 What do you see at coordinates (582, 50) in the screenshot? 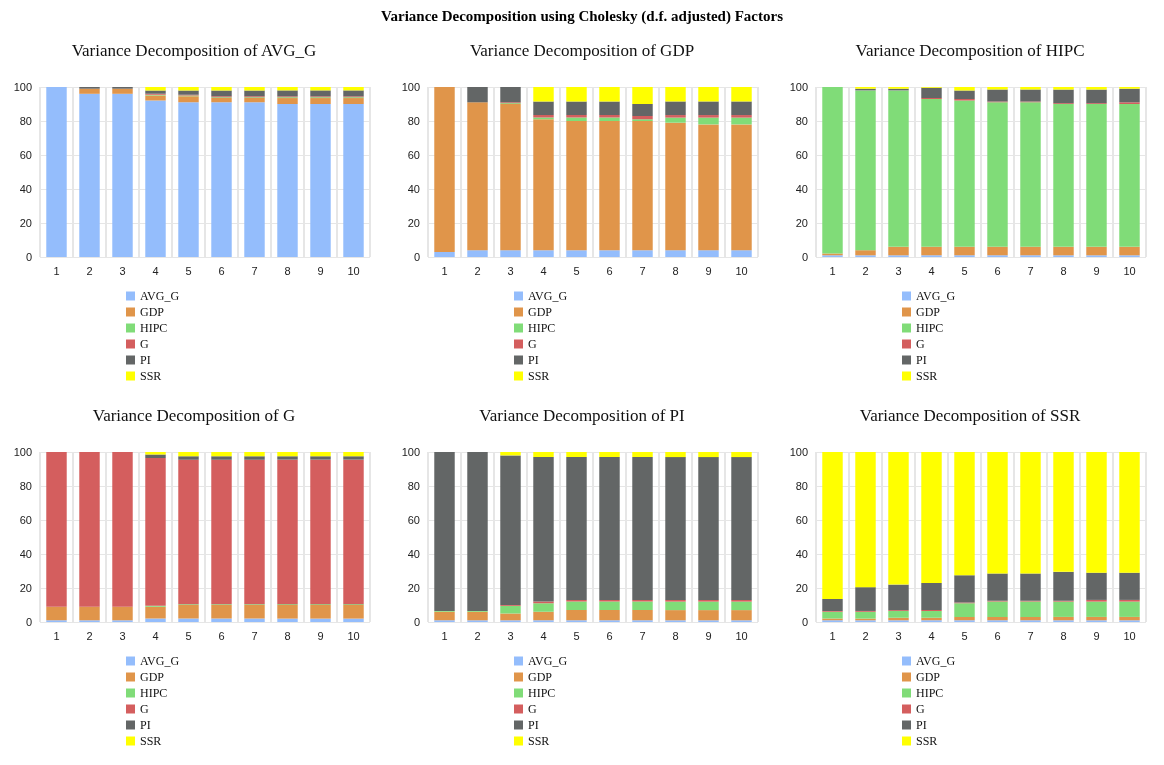
I see `chart-title: Variance Decomposition of GDP` at bounding box center [582, 50].